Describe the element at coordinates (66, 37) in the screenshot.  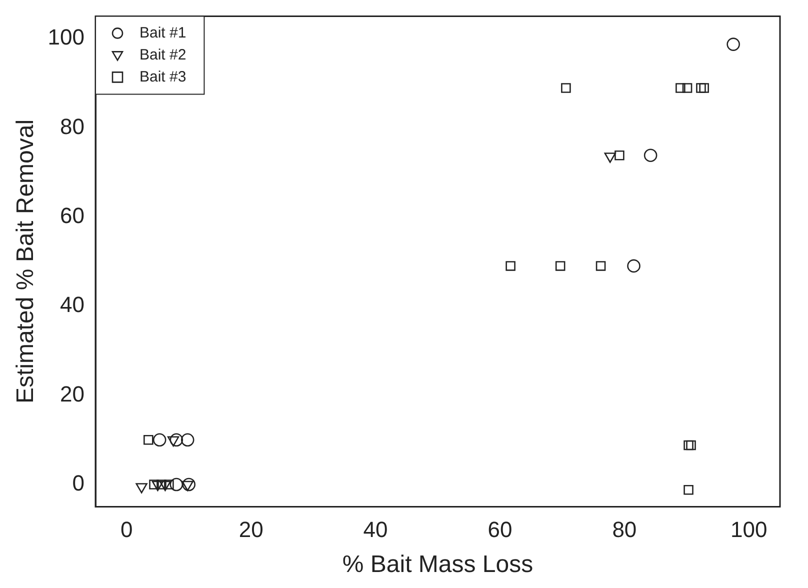
I see `y-tick-label: 100` at that location.